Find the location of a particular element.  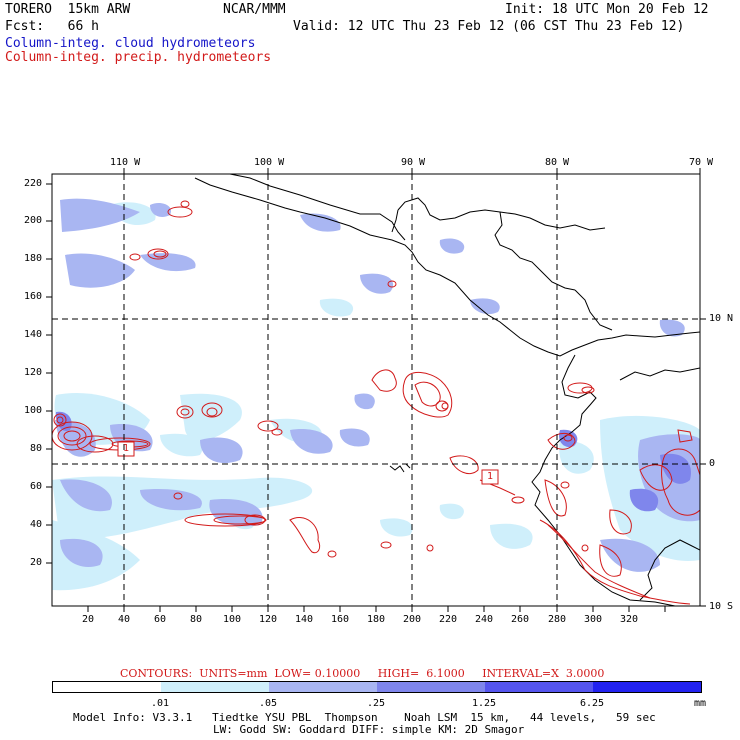

x-tick-label: 200 is located at coordinates (412, 619).